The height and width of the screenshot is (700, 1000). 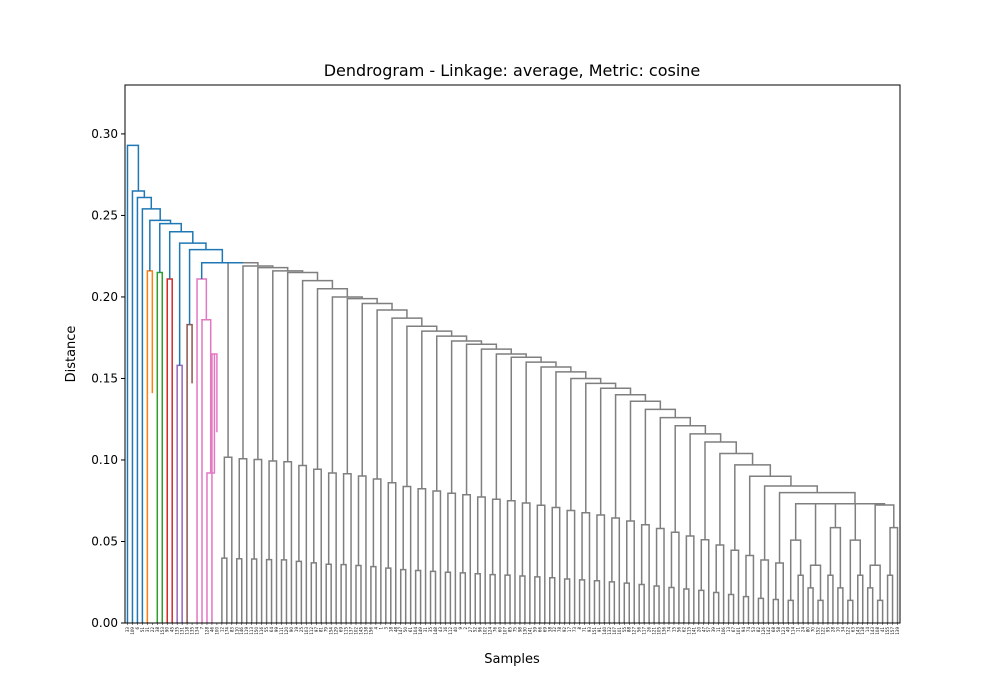 I want to click on leaf-label: 115, so click(x=346, y=631).